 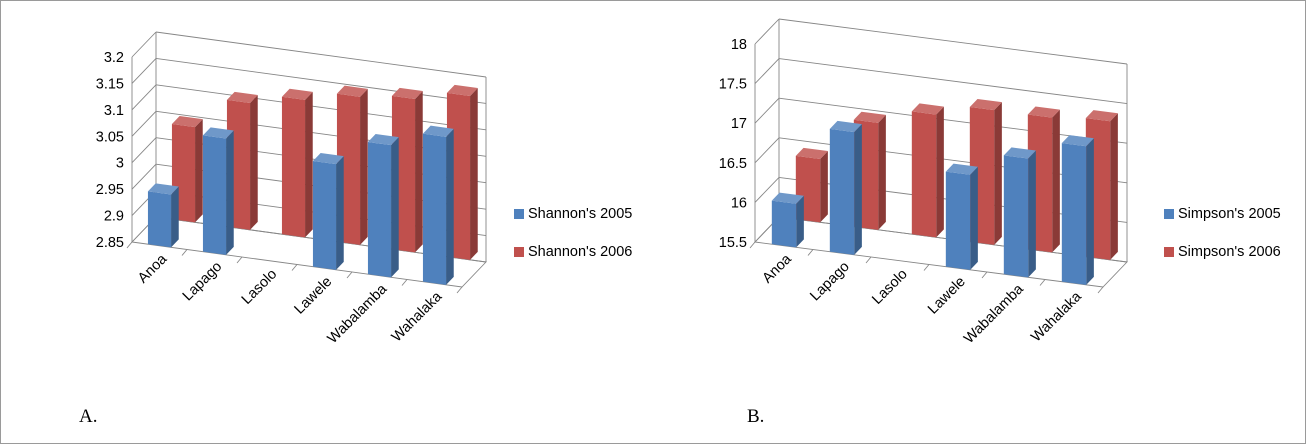 What do you see at coordinates (120, 164) in the screenshot?
I see `y-tick-label: 3` at bounding box center [120, 164].